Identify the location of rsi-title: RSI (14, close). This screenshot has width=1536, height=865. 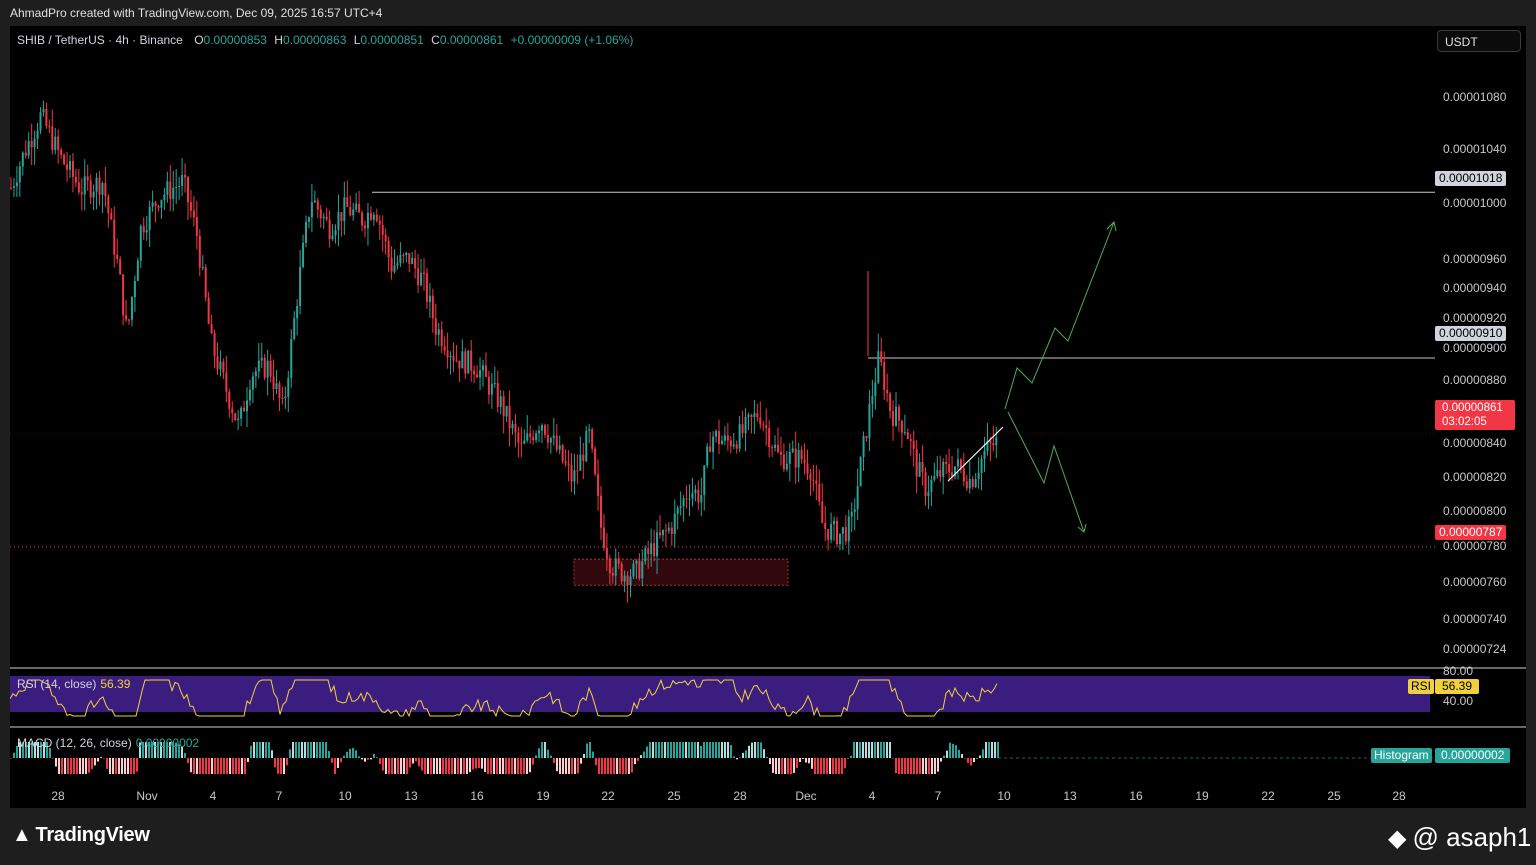
(57, 684).